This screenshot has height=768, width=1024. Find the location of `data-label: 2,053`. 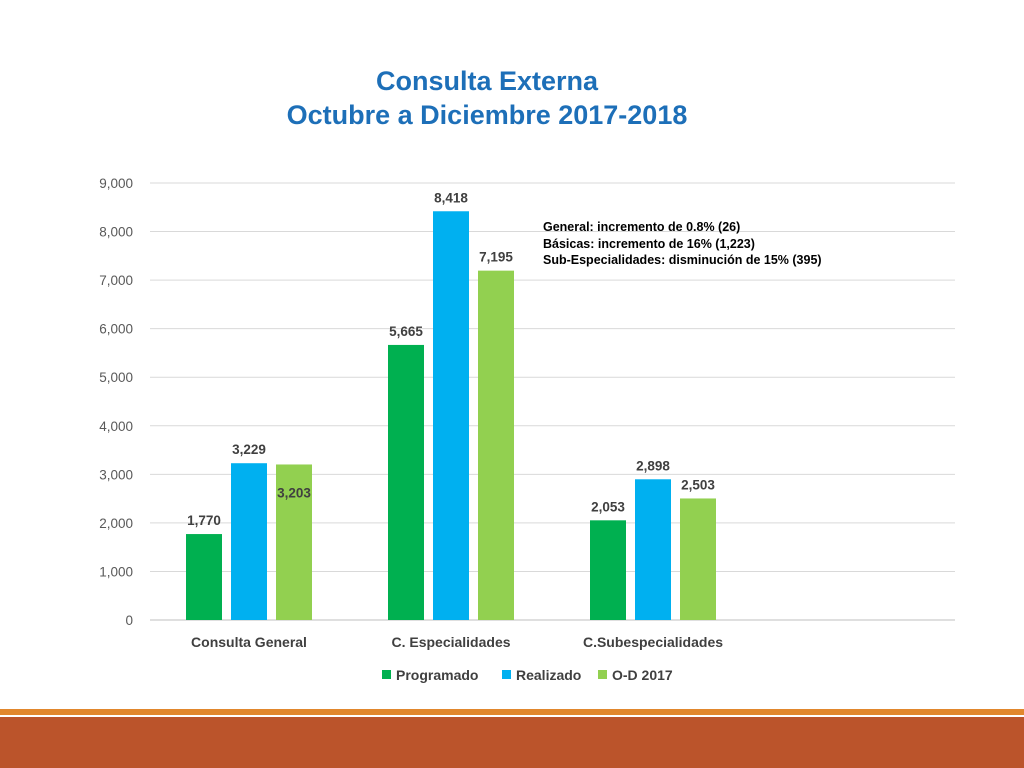

data-label: 2,053 is located at coordinates (608, 506).